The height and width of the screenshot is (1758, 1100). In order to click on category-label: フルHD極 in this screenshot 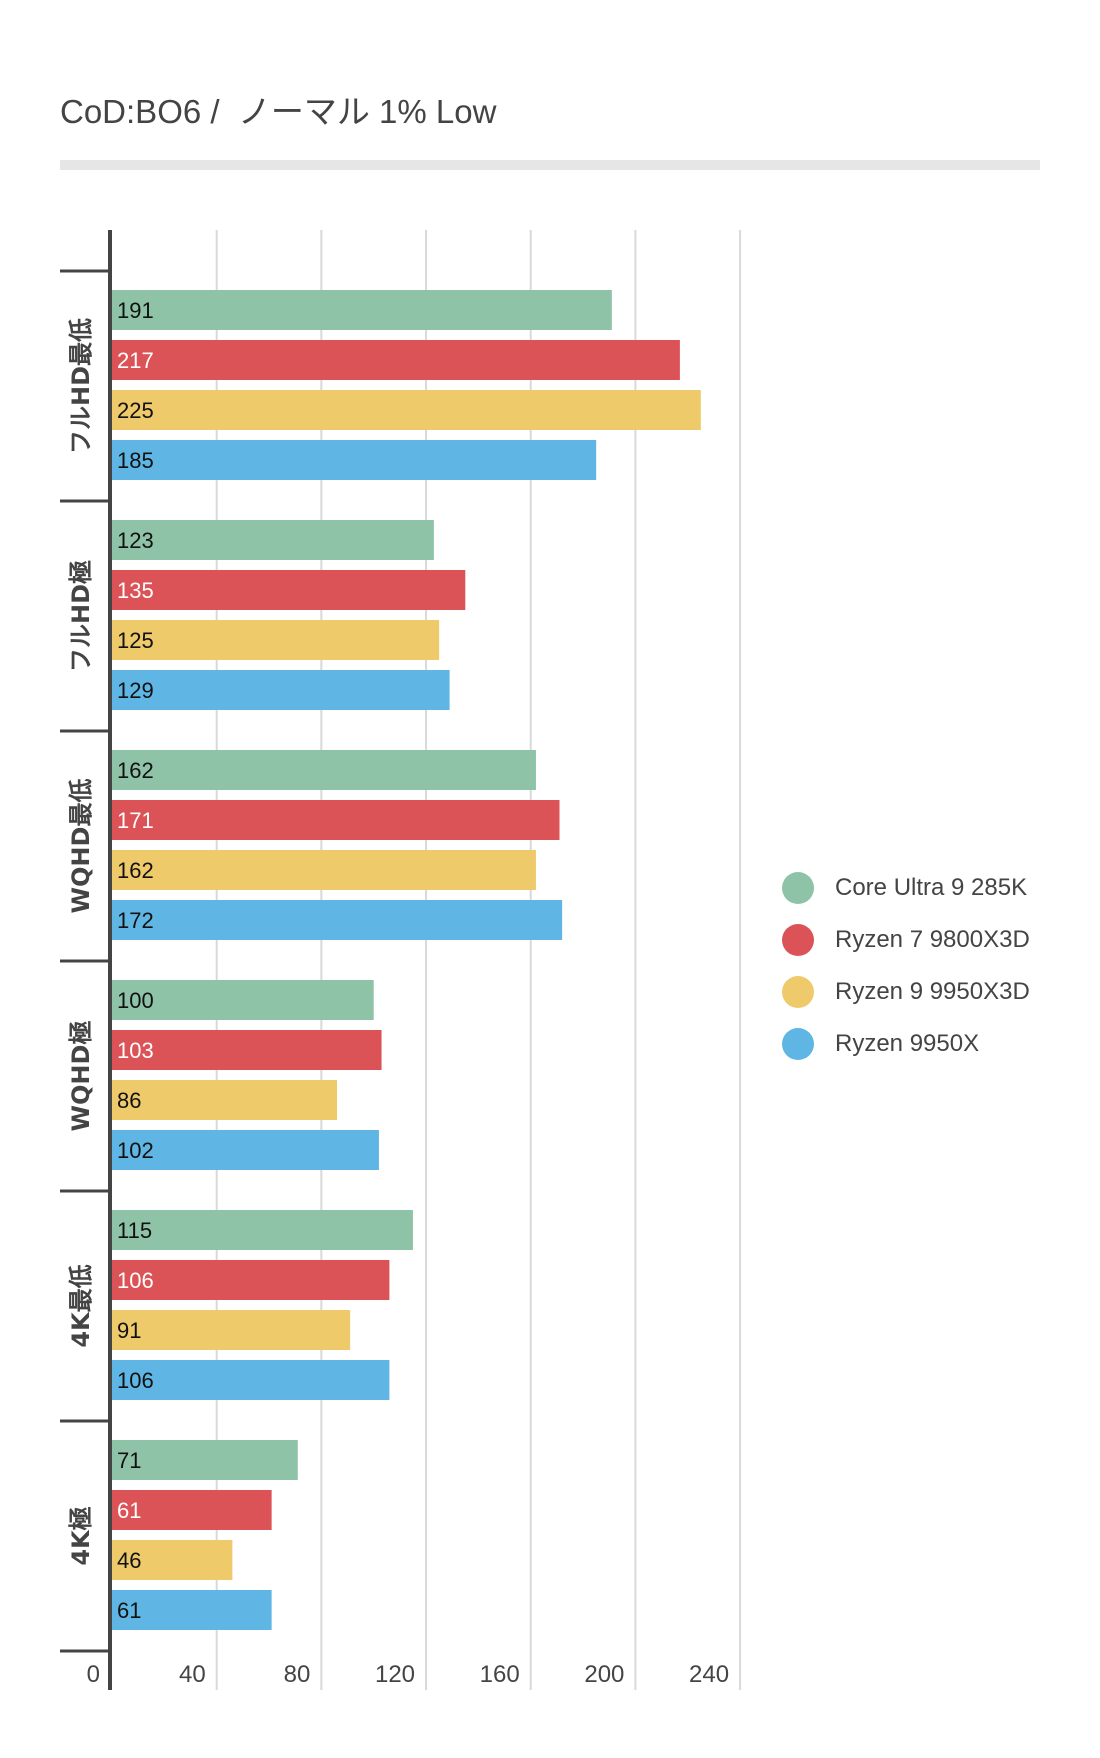, I will do `click(81, 616)`.